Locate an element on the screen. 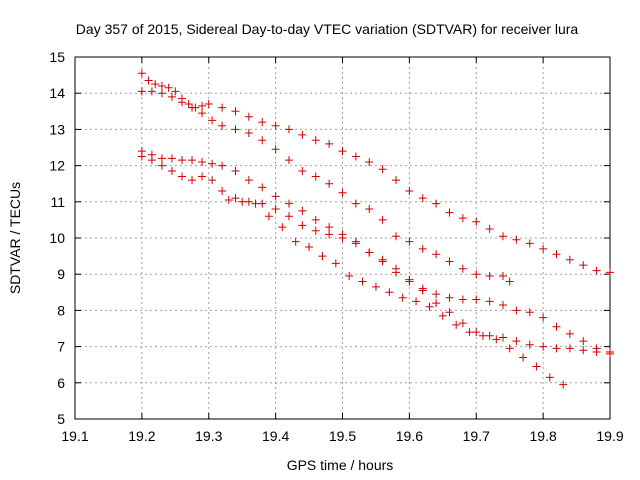 The width and height of the screenshot is (640, 480). y-axis-label: SDTVAR / TECUs is located at coordinates (15, 238).